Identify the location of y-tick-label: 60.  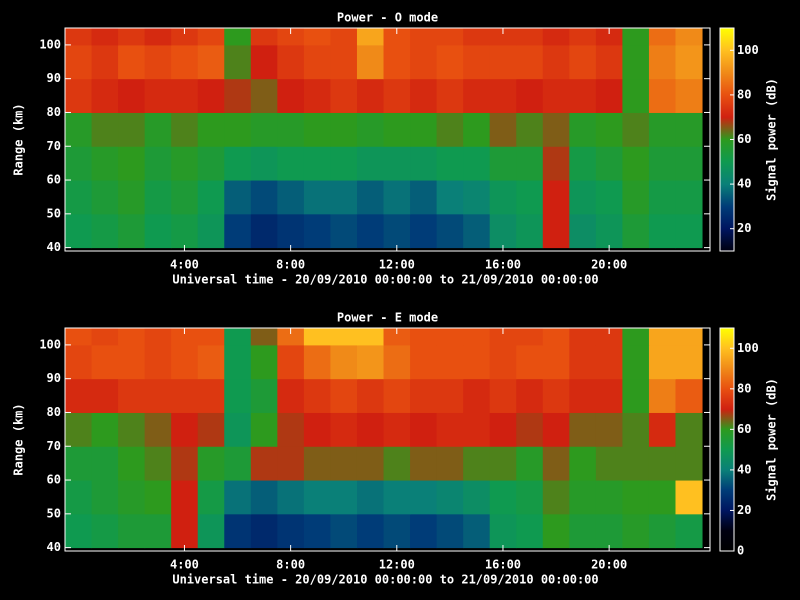
(54, 180).